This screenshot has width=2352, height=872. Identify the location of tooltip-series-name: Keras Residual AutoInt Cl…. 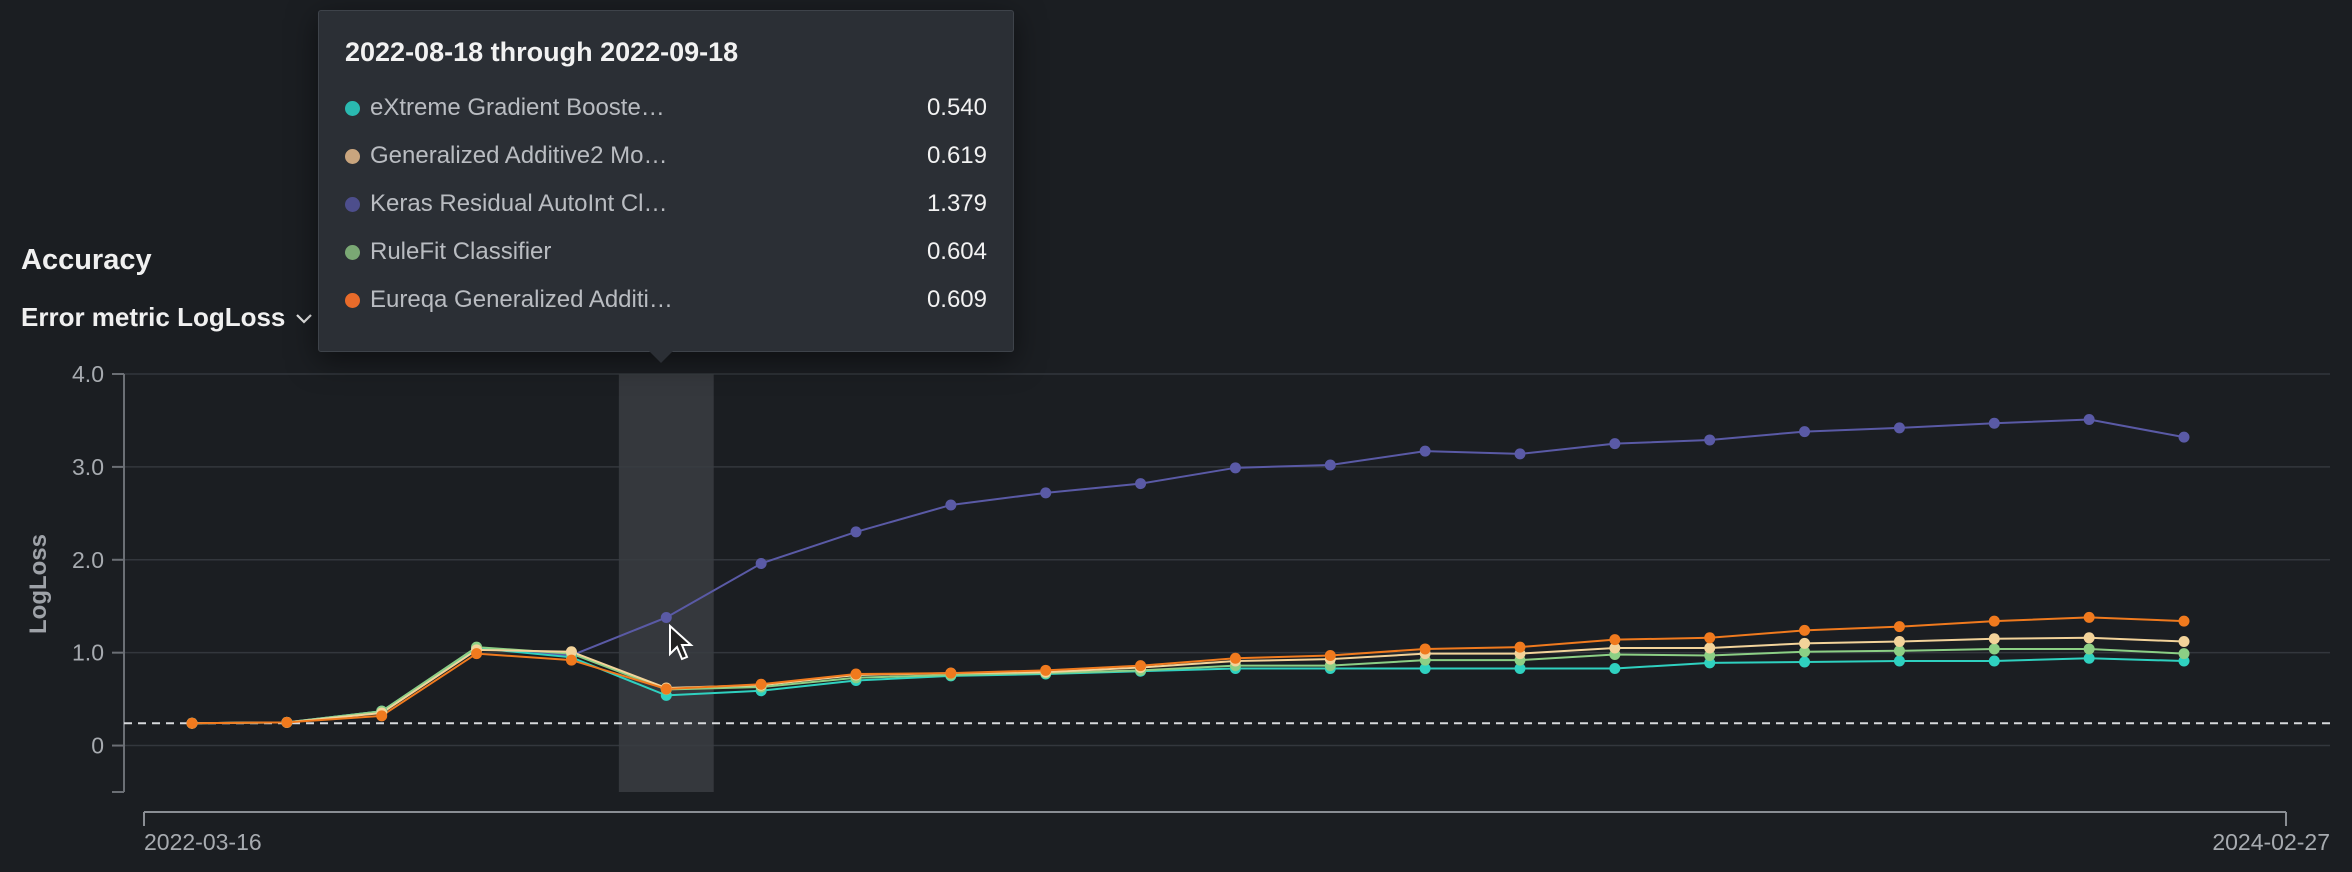
(519, 203).